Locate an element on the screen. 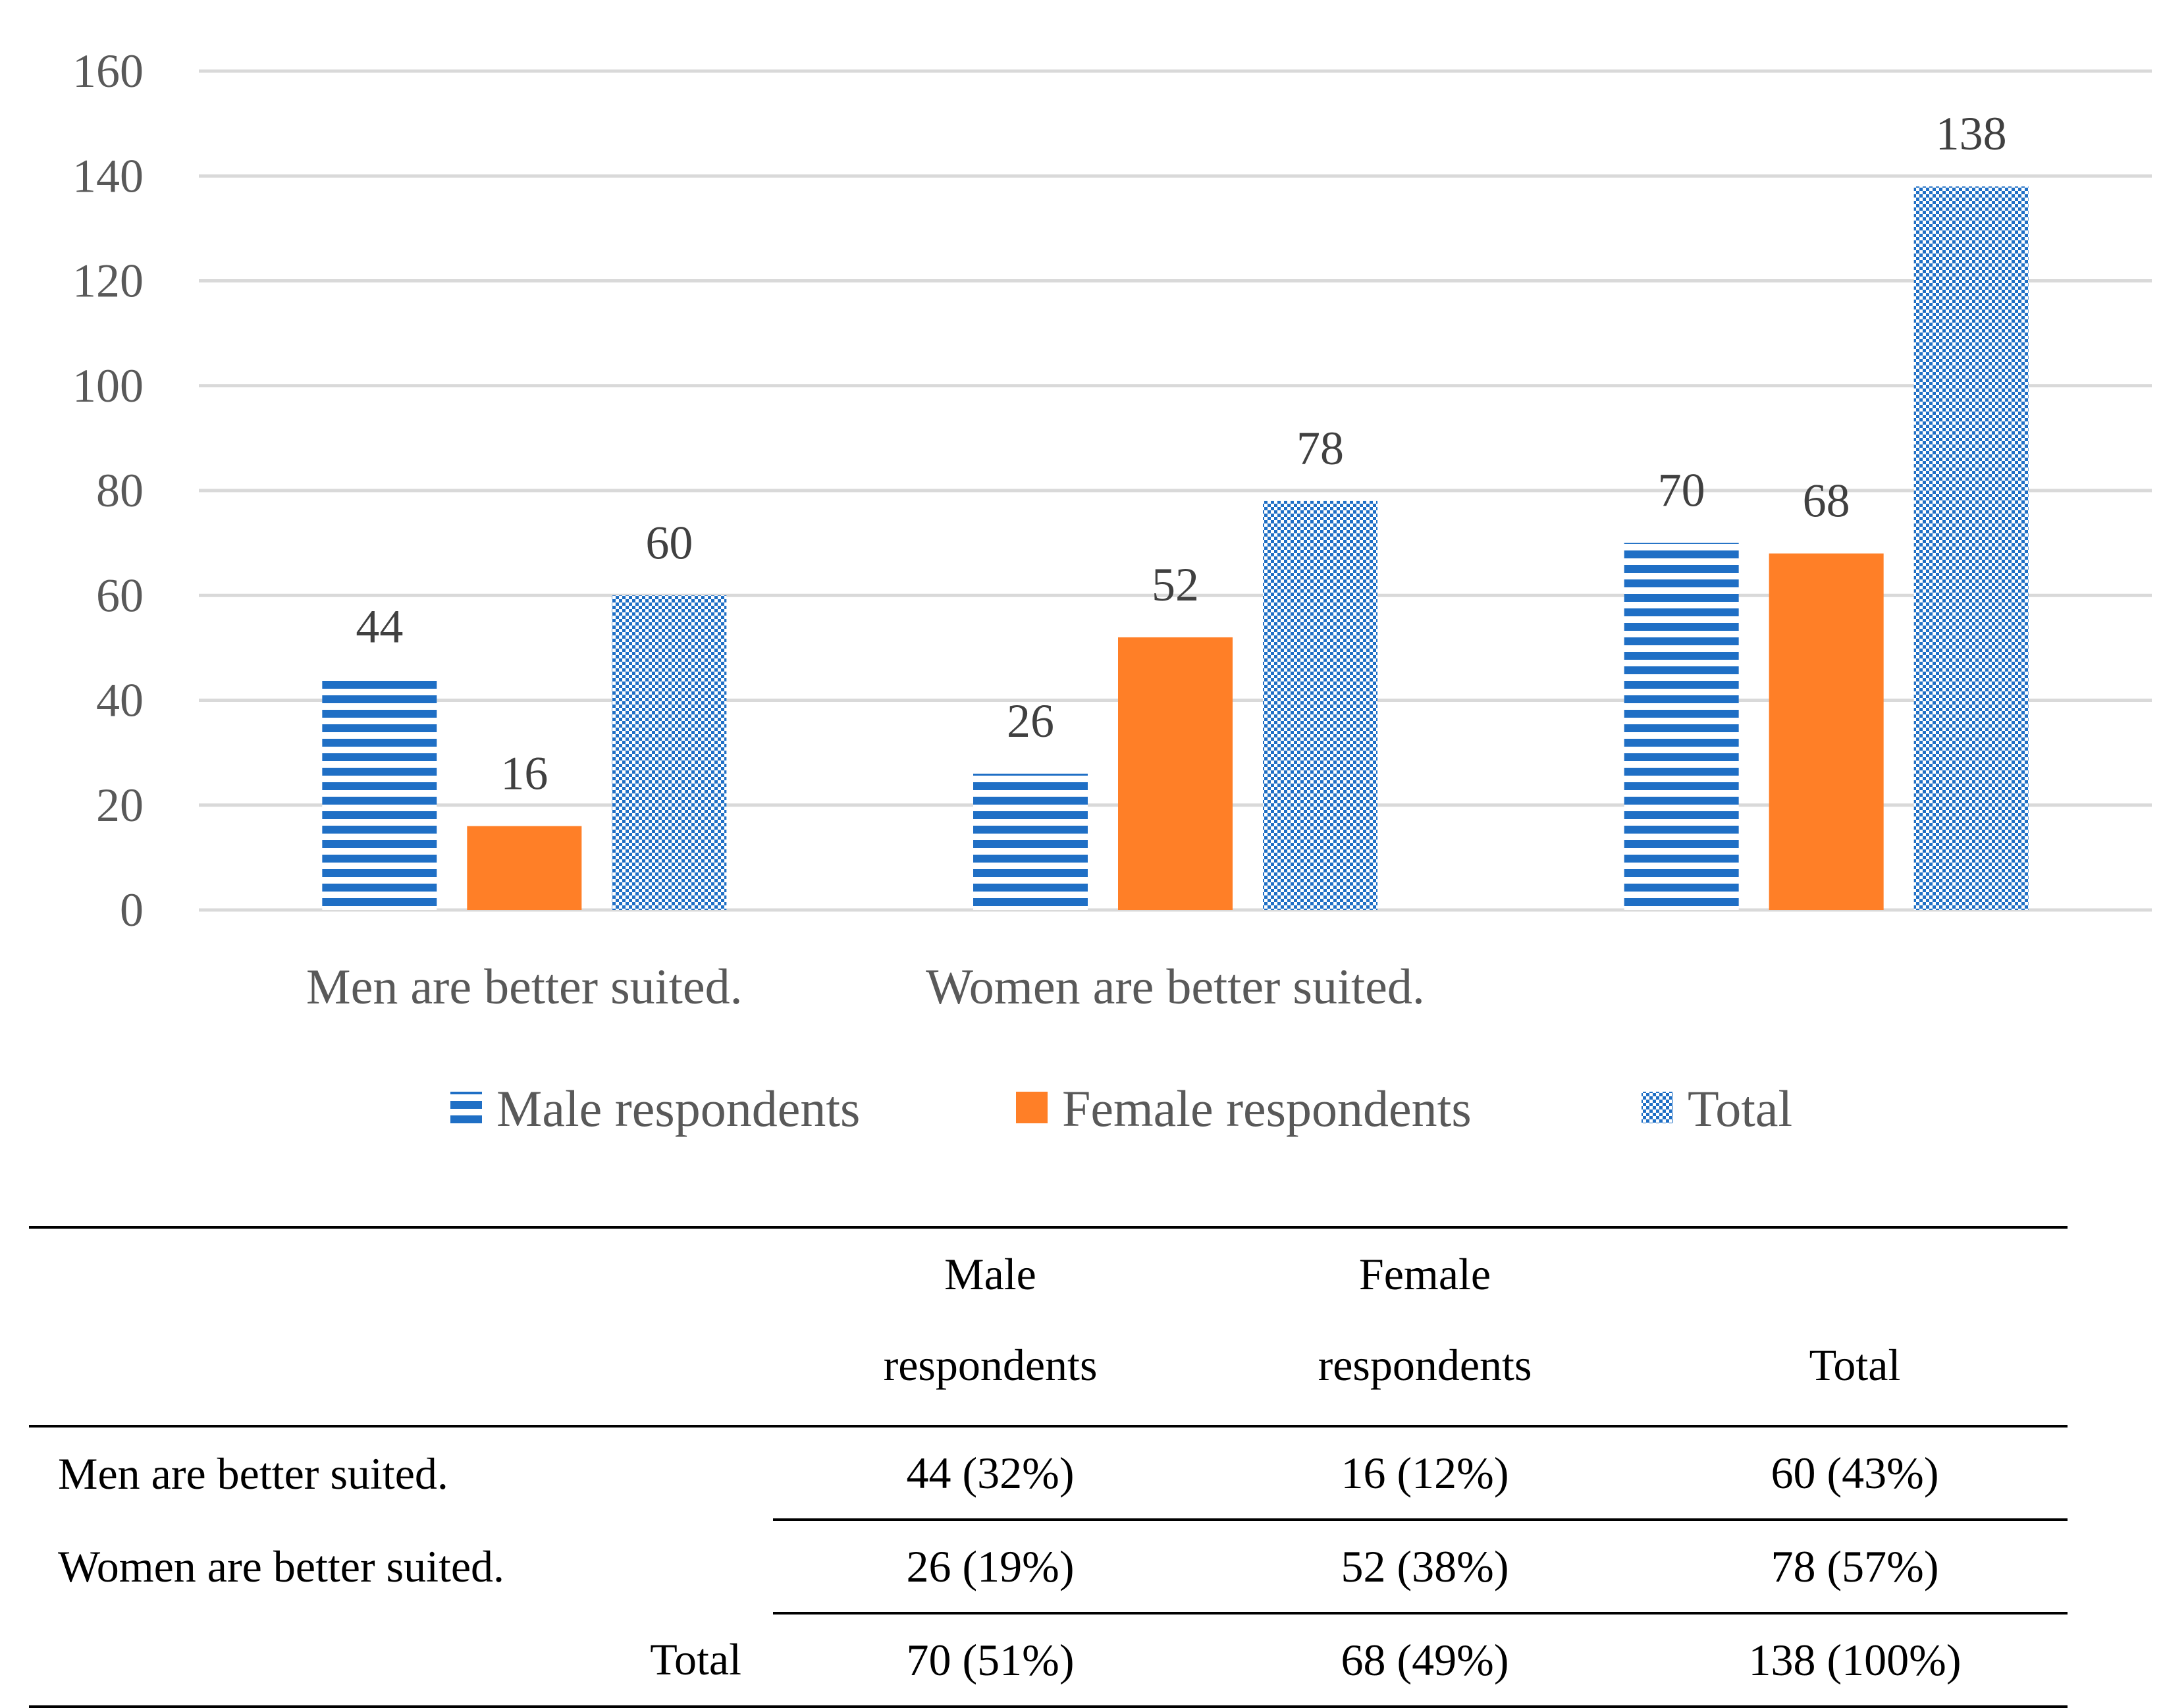 This screenshot has height=1708, width=2163. data-label: 70 is located at coordinates (1681, 490).